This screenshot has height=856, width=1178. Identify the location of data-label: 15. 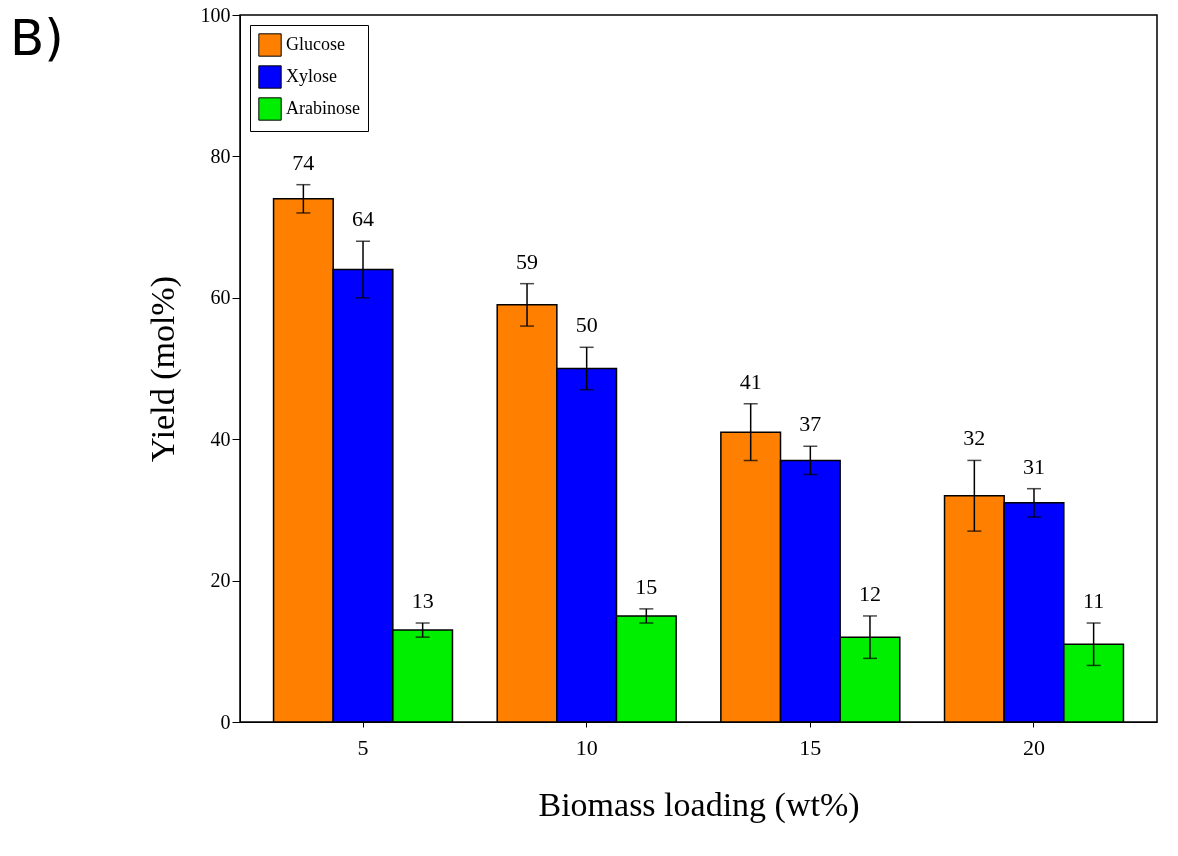
(646, 586).